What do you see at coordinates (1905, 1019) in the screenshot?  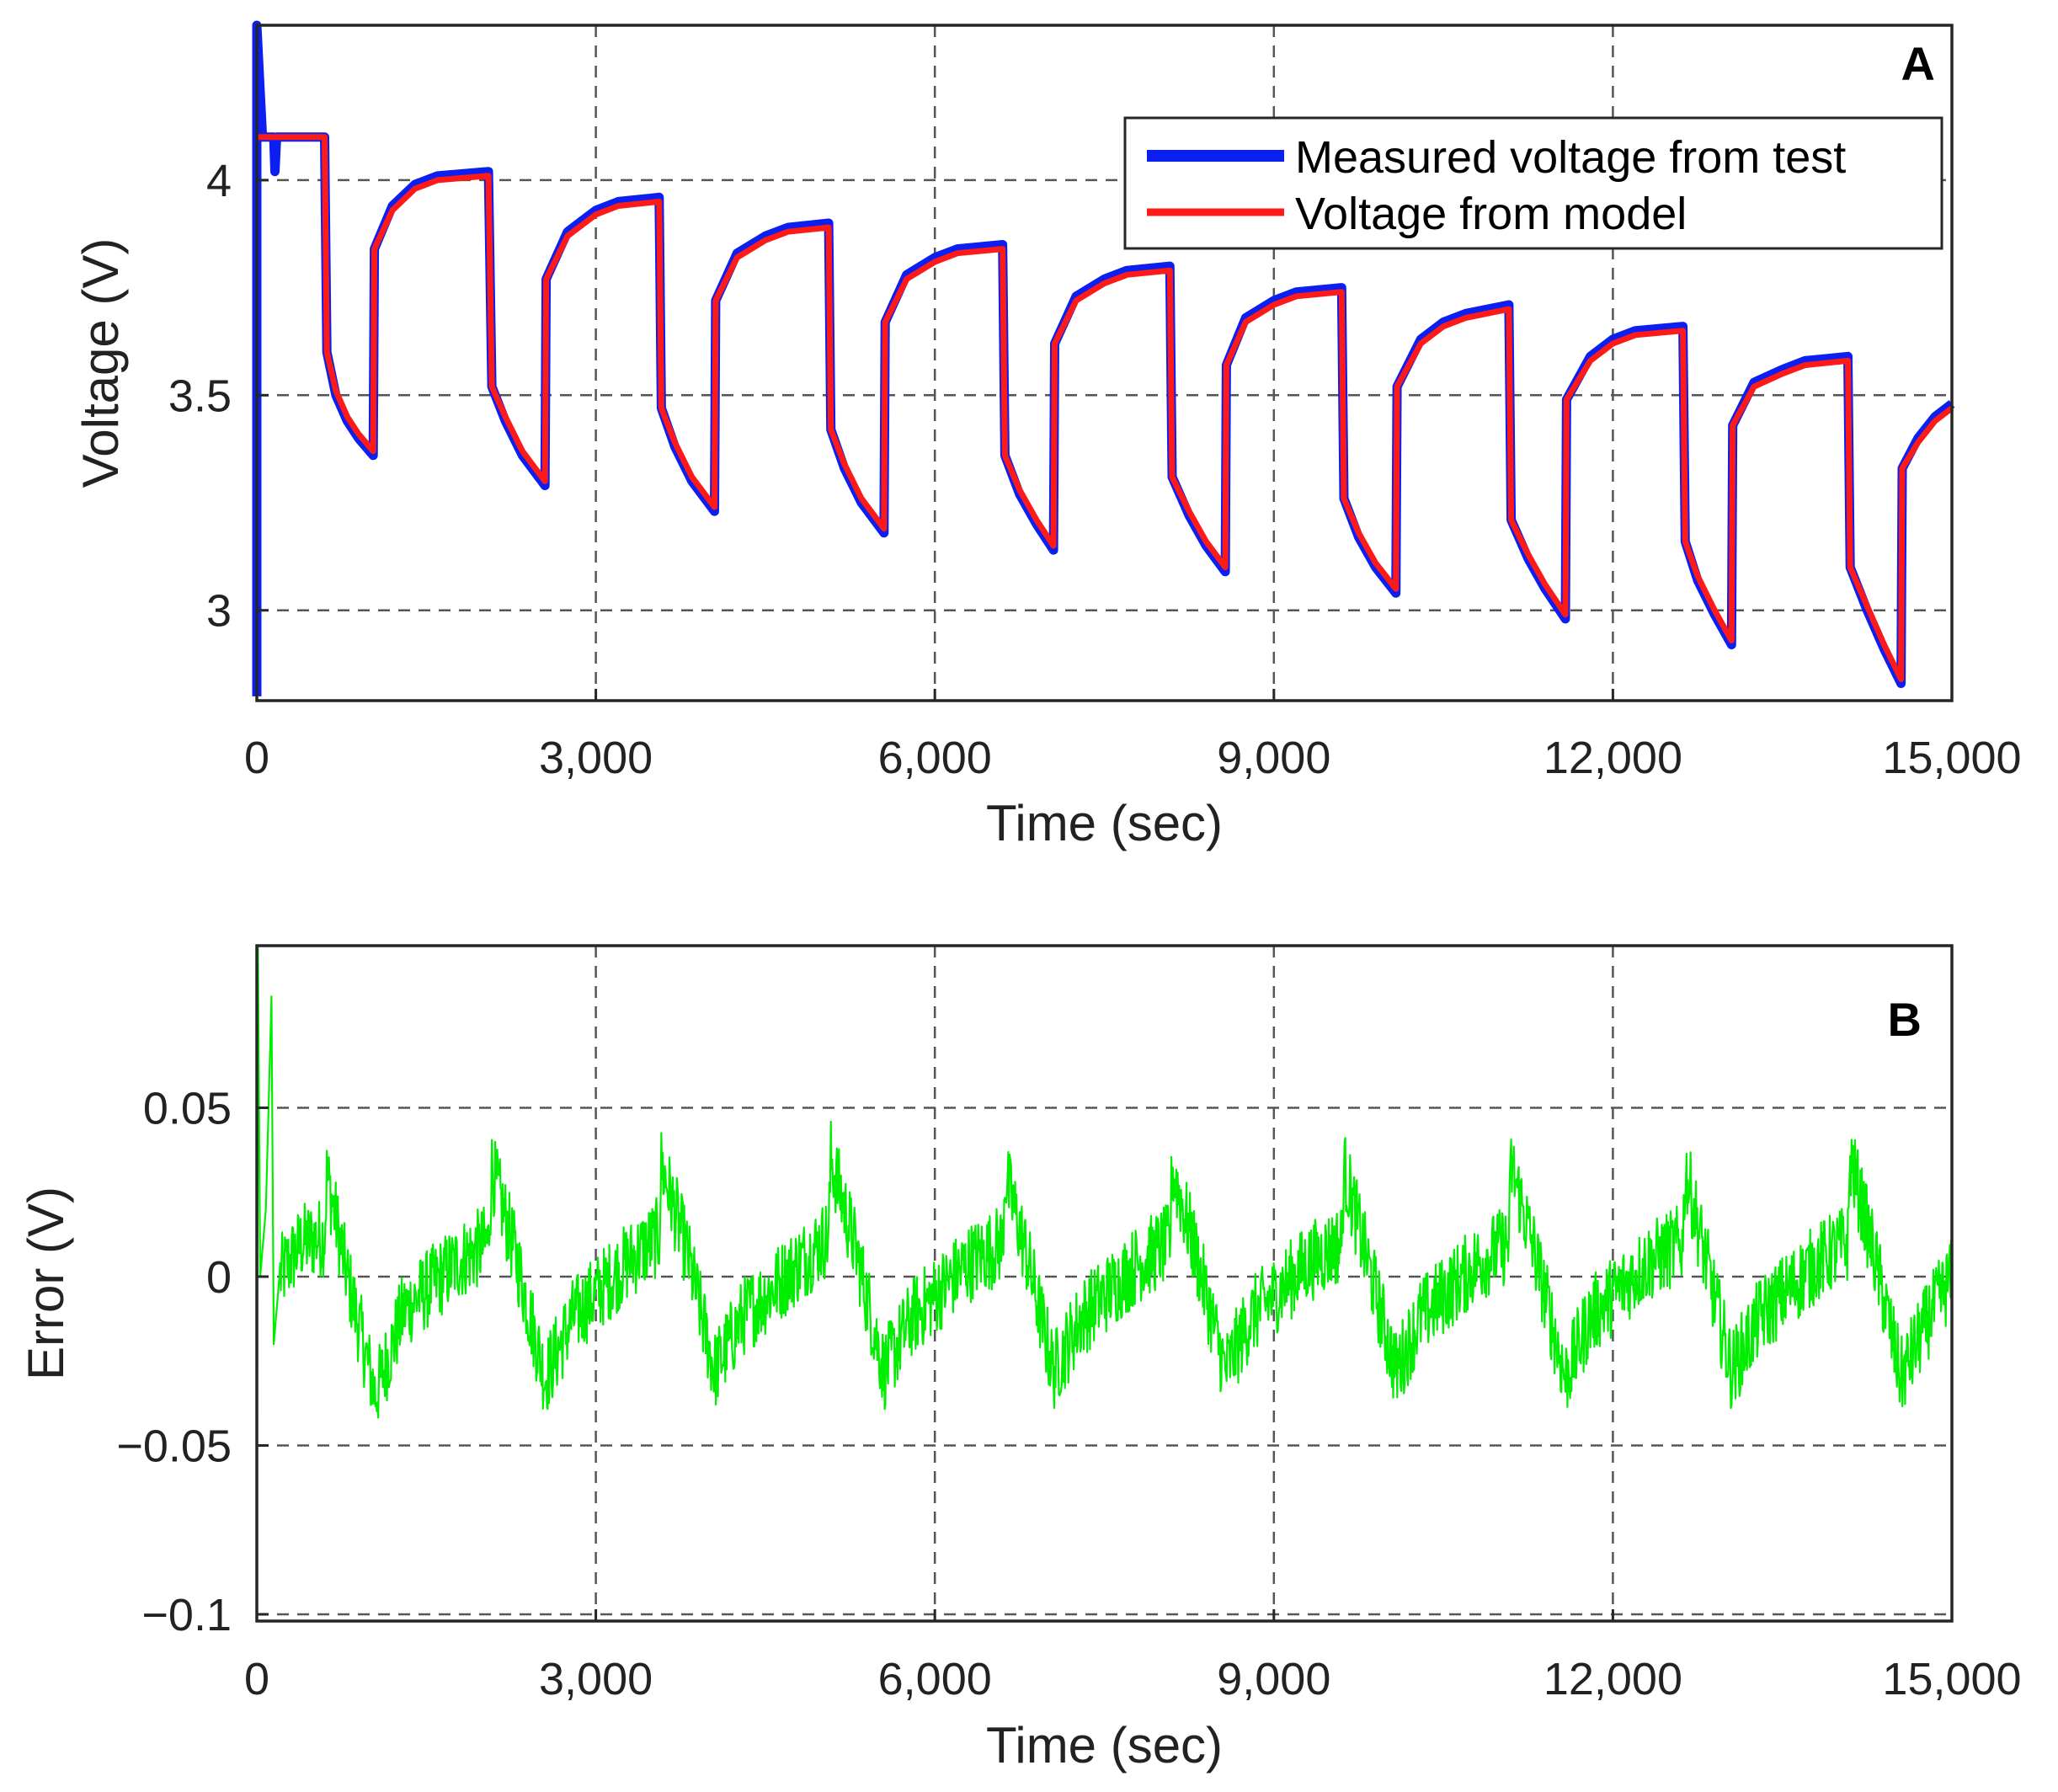 I see `panel-label-b: B` at bounding box center [1905, 1019].